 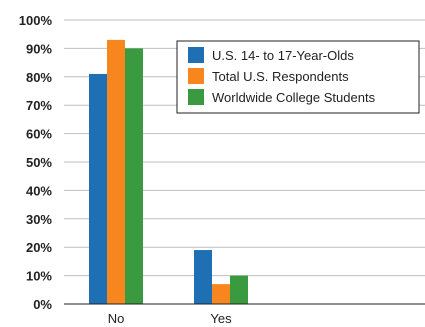 What do you see at coordinates (283, 55) in the screenshot?
I see `legend-label-series-1: U.S. 14- to 17-Year-Olds` at bounding box center [283, 55].